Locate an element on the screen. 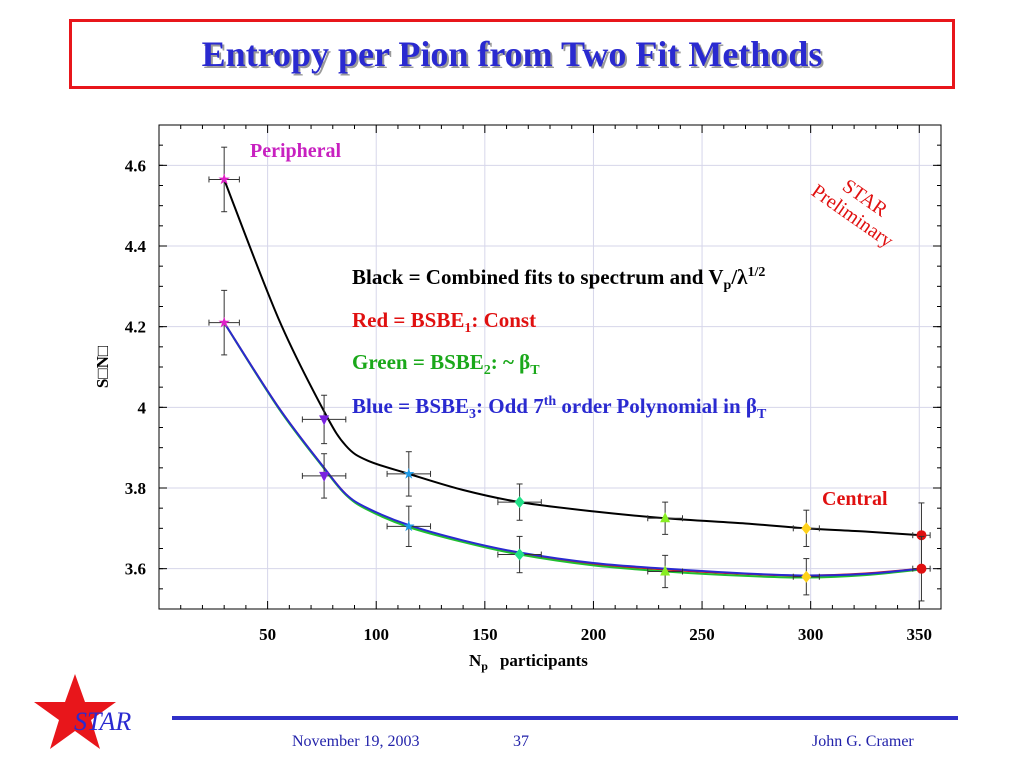 The image size is (1024, 768). x-axis-label: Np participants is located at coordinates (528, 662).